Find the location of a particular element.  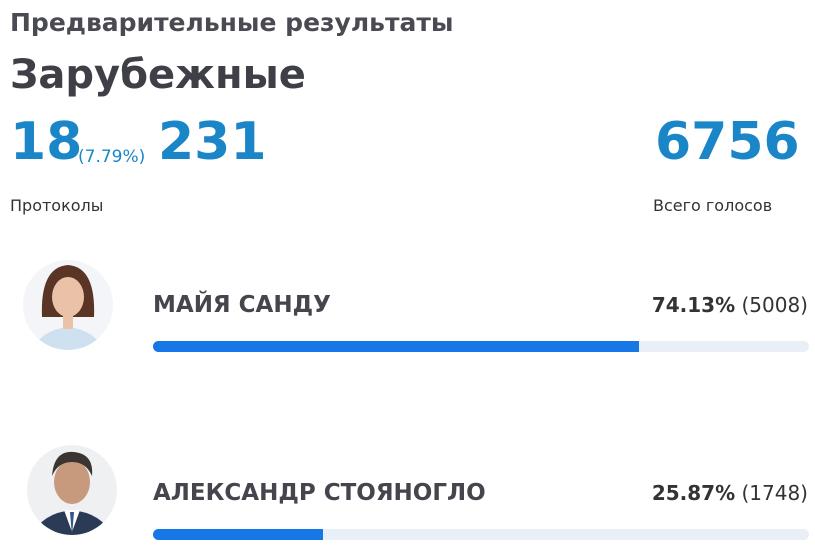

candidate-result: 25.87% (1748) is located at coordinates (730, 493).